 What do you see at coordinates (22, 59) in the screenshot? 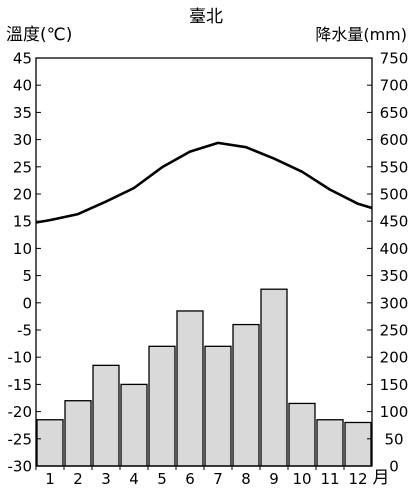
I see `y-left-tick-label: 45` at bounding box center [22, 59].